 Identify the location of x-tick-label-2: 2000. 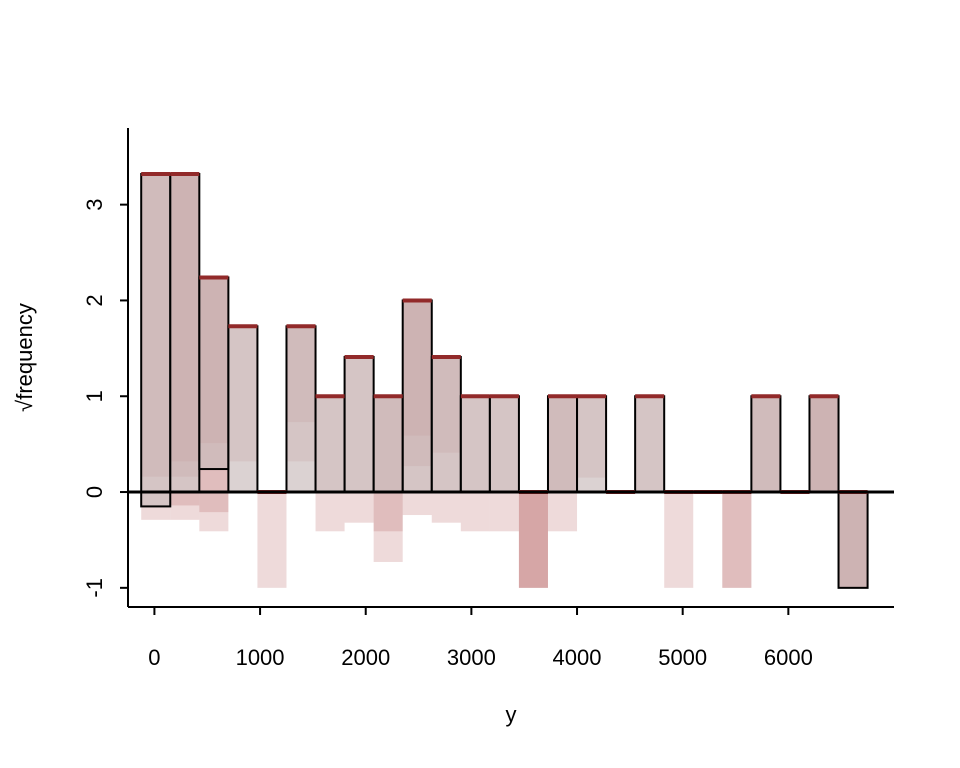
(365, 657).